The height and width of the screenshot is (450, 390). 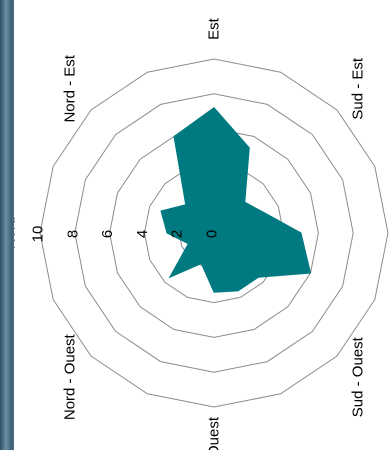 What do you see at coordinates (69, 88) in the screenshot?
I see `direction-label: Nord - Est` at bounding box center [69, 88].